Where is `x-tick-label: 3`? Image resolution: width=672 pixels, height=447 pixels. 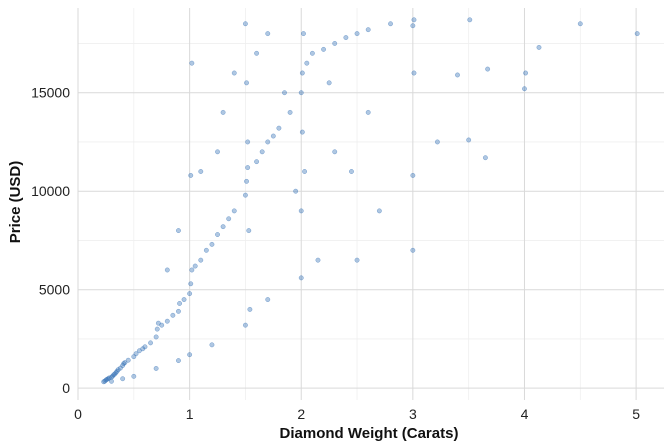
x-tick-label: 3 is located at coordinates (413, 414).